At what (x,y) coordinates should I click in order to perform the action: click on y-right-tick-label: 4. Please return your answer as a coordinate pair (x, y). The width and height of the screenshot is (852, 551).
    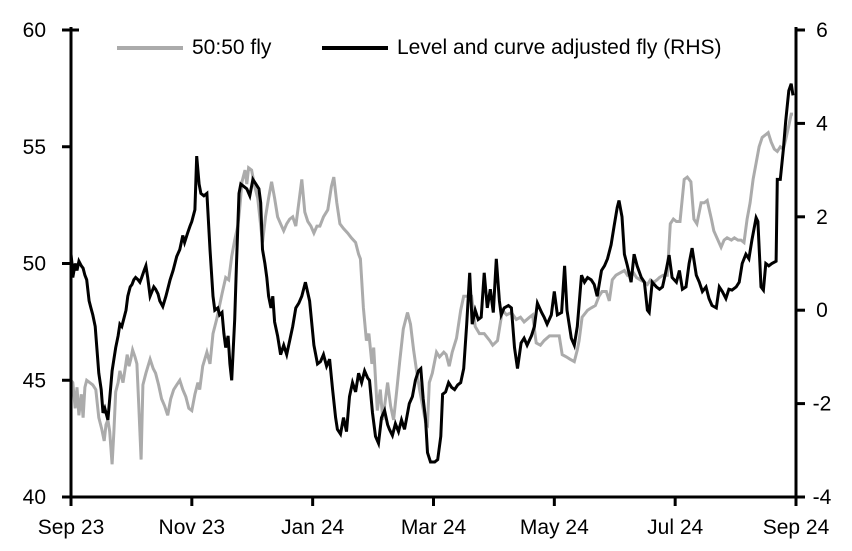
    Looking at the image, I should click on (822, 123).